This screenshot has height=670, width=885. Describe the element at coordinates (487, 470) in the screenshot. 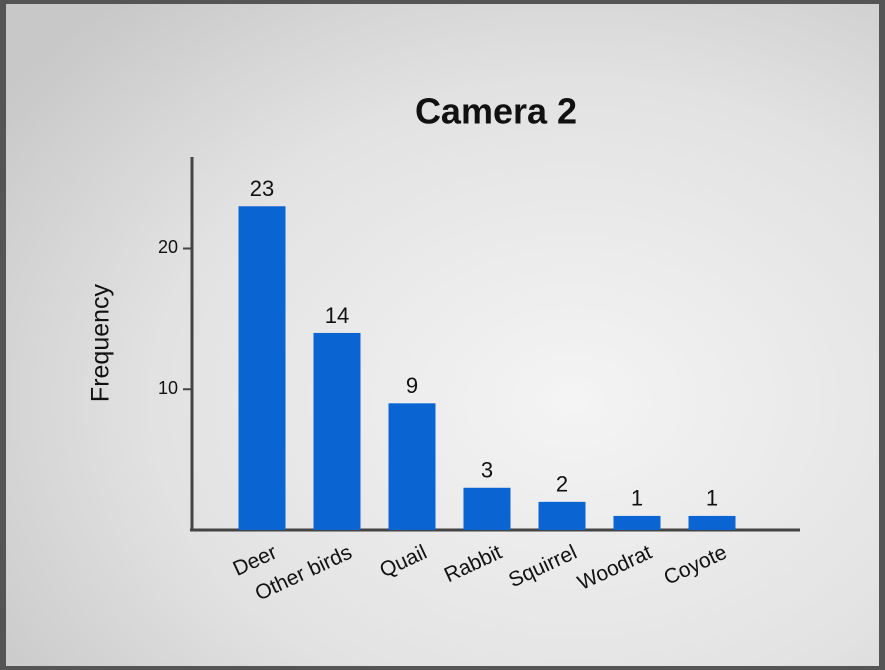

I see `data-label: 3` at that location.